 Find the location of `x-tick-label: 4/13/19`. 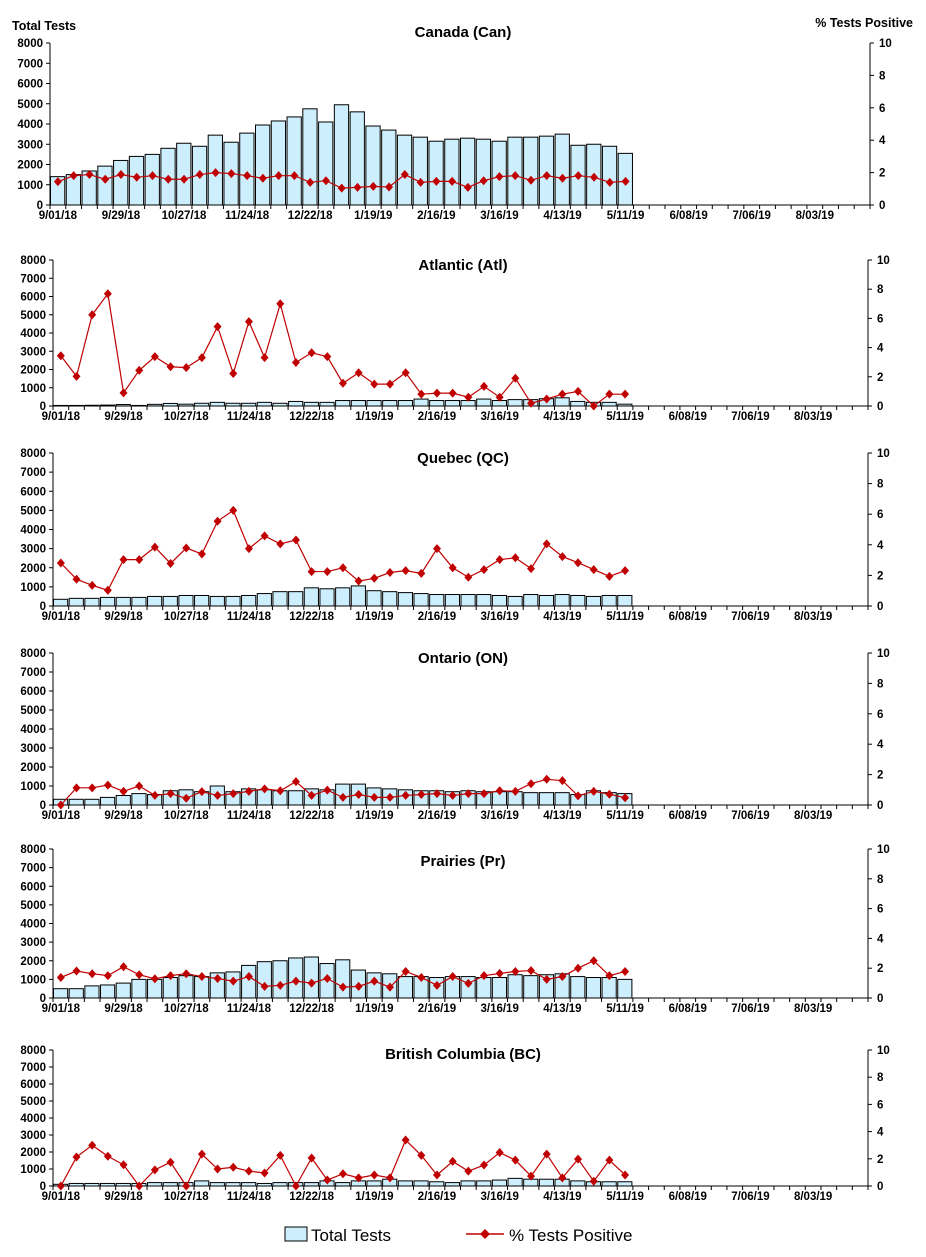

x-tick-label: 4/13/19 is located at coordinates (562, 617).